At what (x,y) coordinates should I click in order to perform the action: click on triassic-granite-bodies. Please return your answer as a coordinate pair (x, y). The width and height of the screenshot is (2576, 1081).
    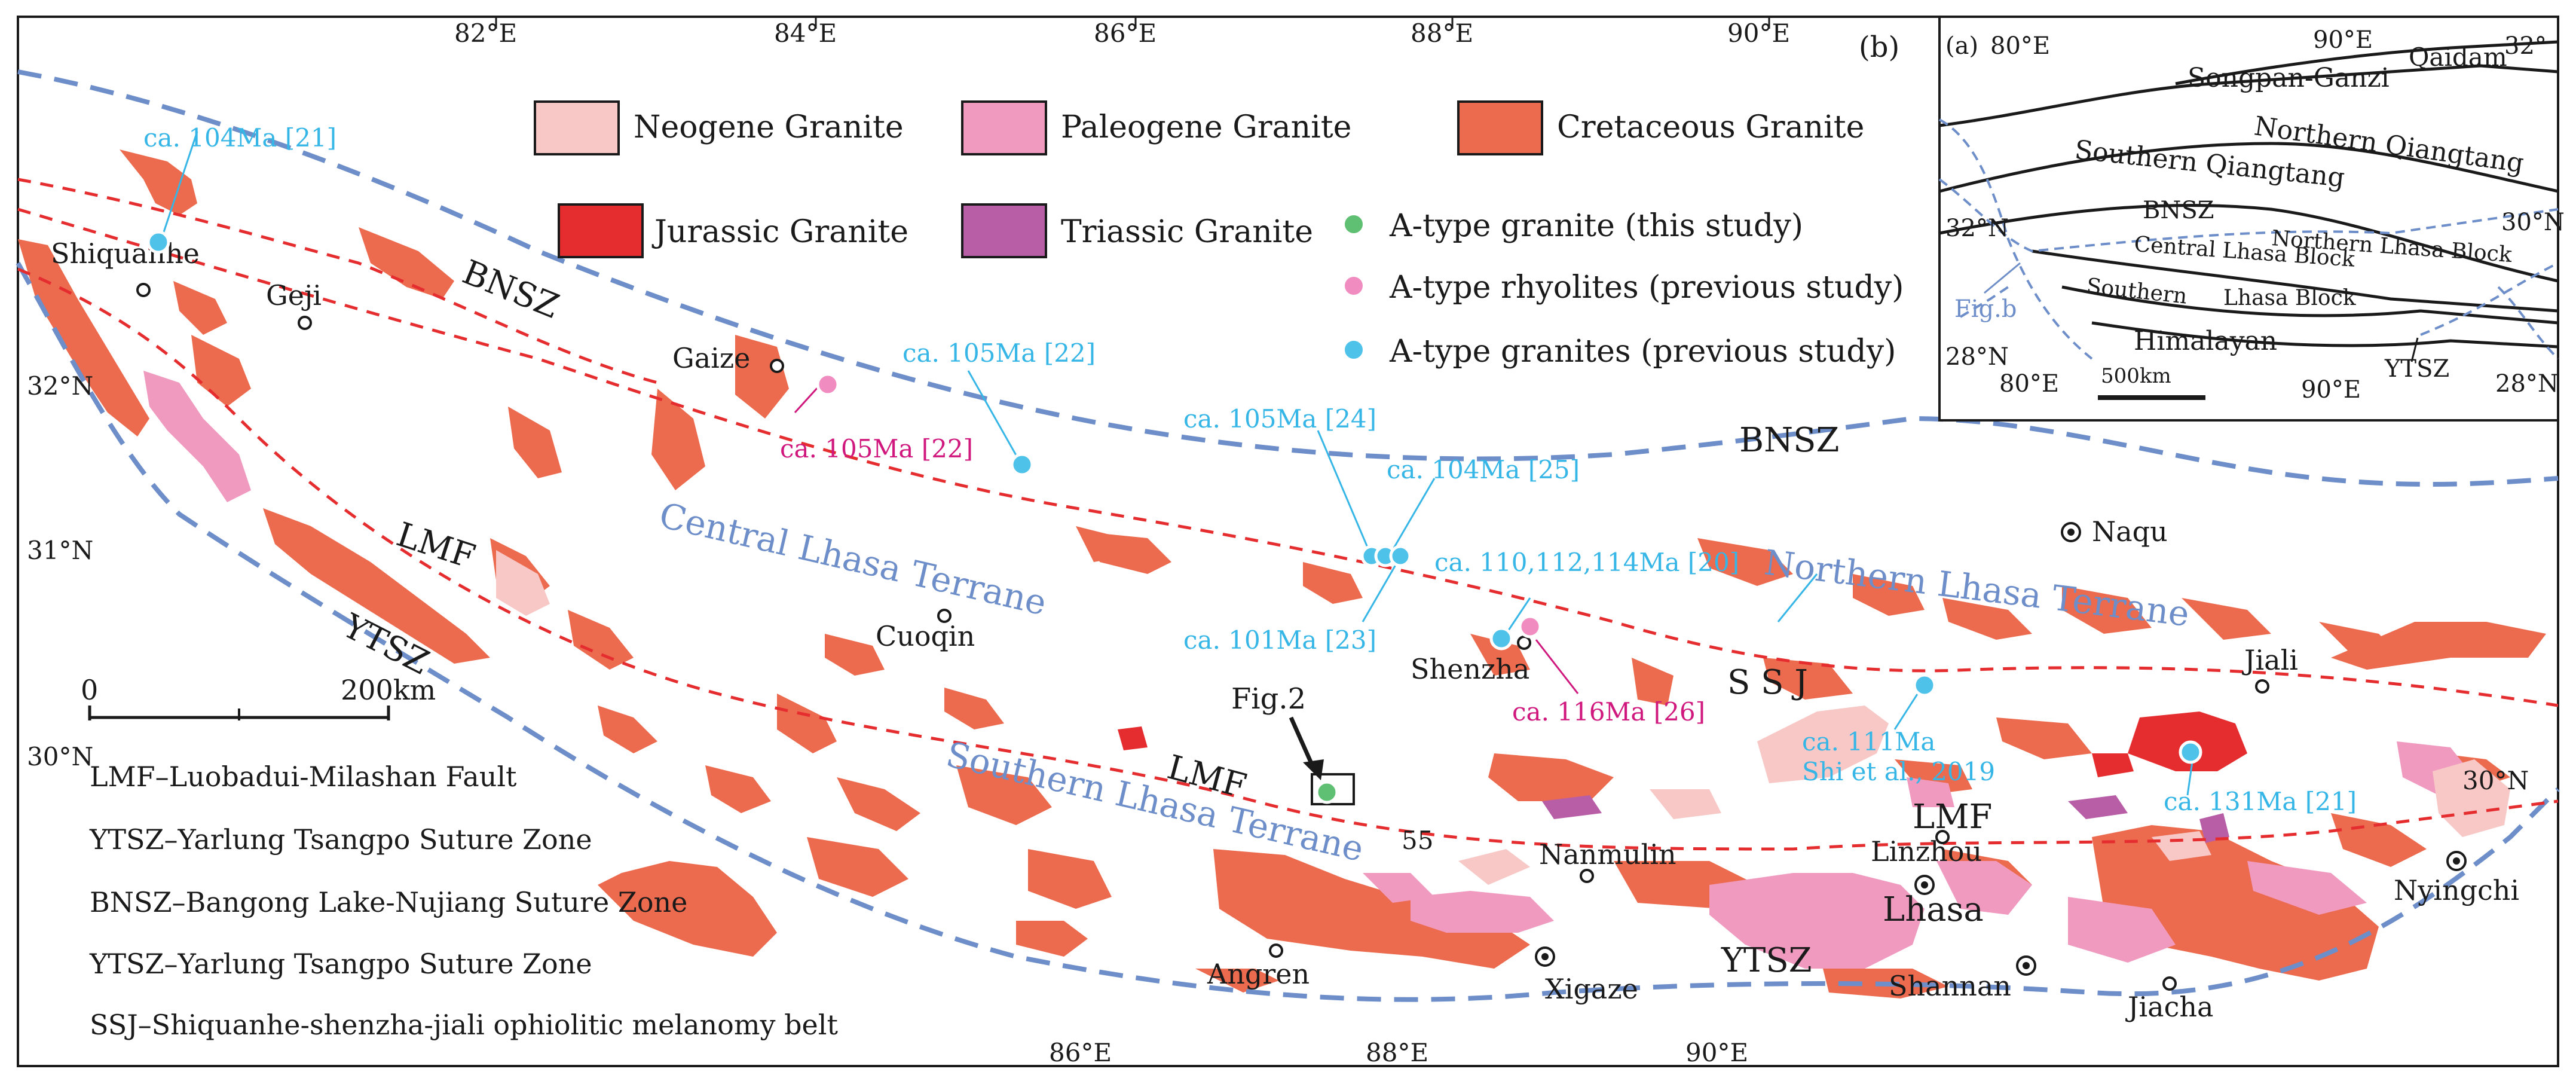
    Looking at the image, I should click on (1885, 819).